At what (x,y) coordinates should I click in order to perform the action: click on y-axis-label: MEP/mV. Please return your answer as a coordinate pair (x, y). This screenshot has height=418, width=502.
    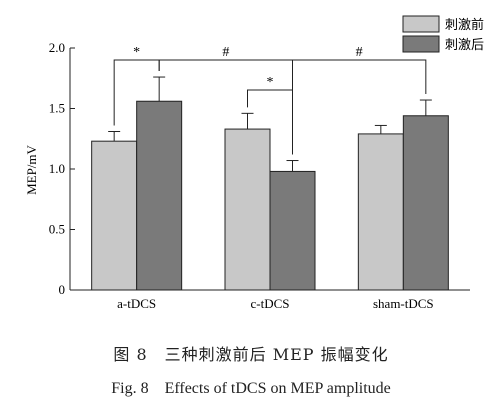
    Looking at the image, I should click on (31, 169).